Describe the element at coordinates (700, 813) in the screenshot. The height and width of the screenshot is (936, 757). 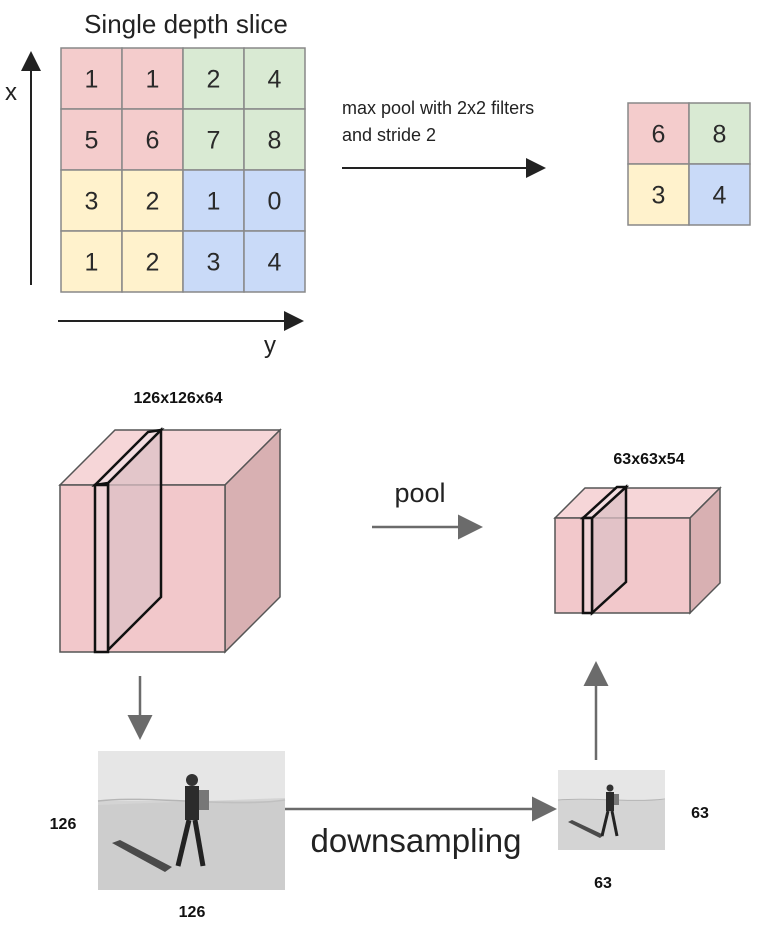
I see `output-size-right: 63` at that location.